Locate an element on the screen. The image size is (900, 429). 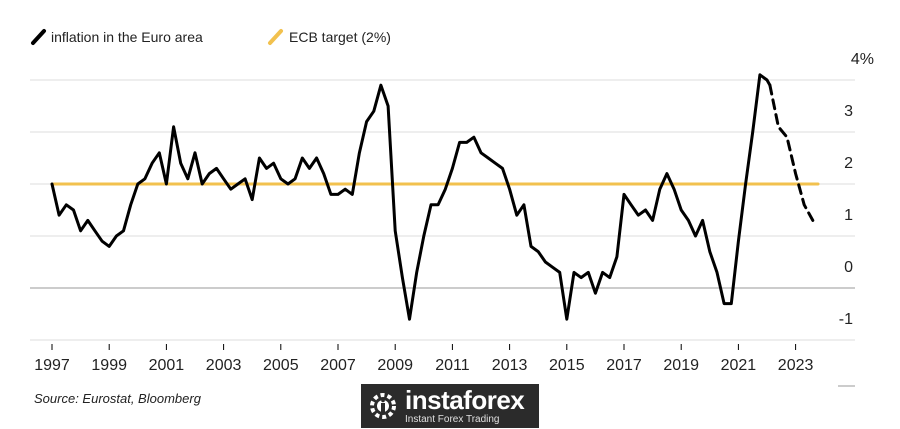
x-tick-label: 1999 is located at coordinates (109, 365).